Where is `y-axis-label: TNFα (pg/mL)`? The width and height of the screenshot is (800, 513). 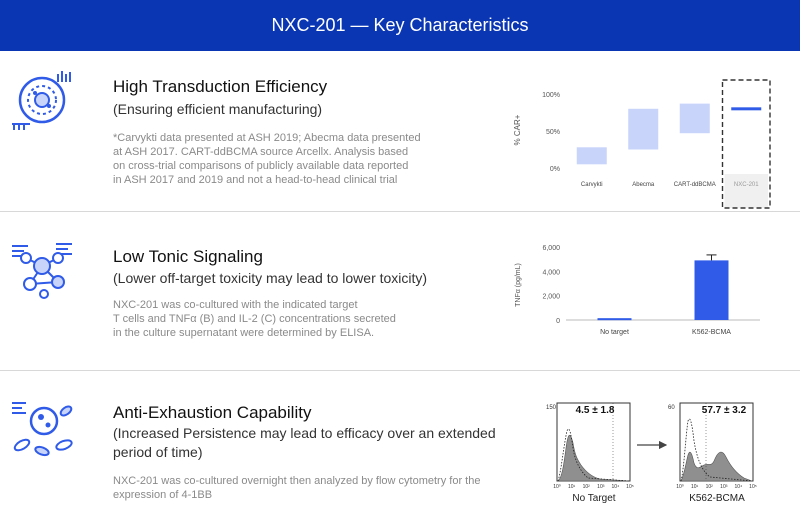
y-axis-label: TNFα (pg/mL) is located at coordinates (518, 285).